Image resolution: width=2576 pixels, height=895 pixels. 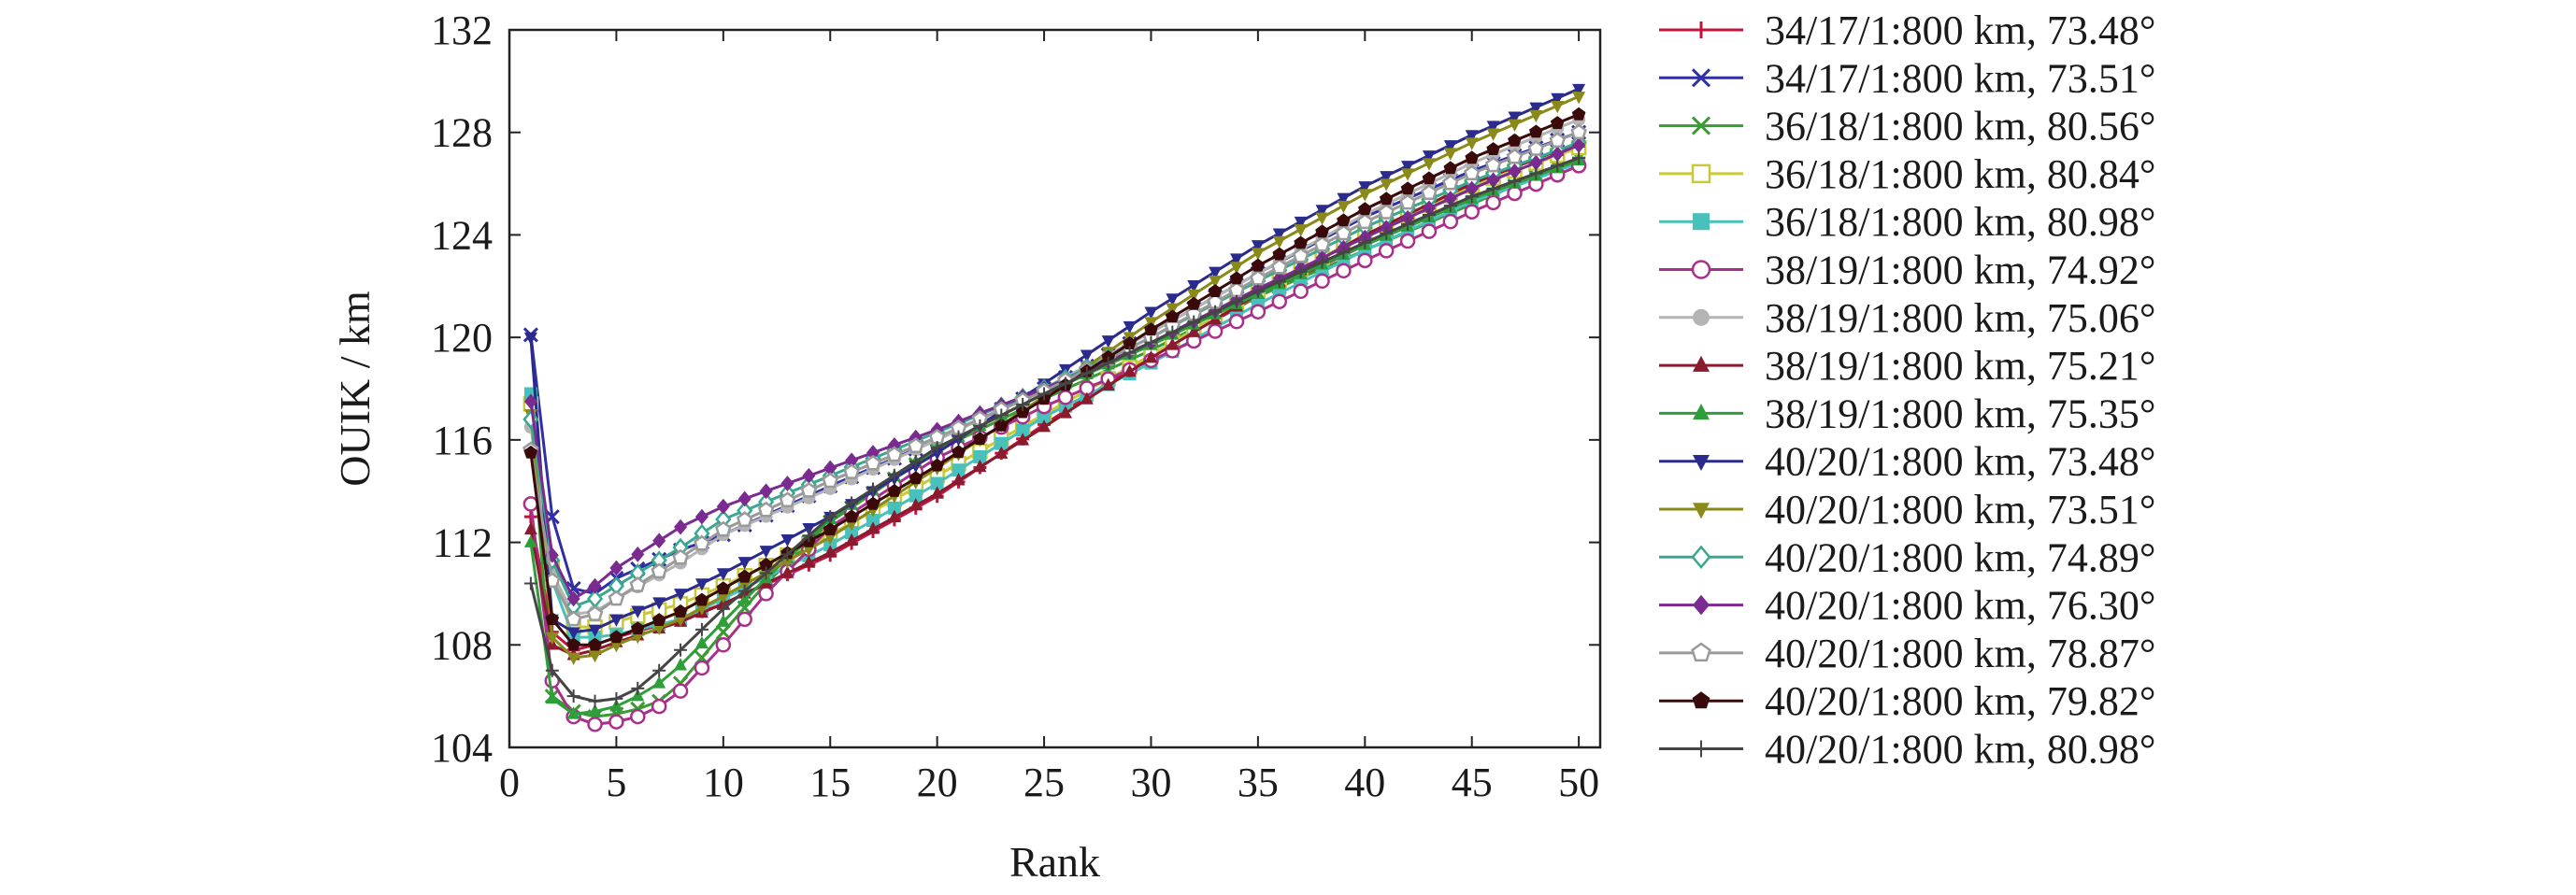 I want to click on y-axis-title: OUIK / km, so click(x=355, y=389).